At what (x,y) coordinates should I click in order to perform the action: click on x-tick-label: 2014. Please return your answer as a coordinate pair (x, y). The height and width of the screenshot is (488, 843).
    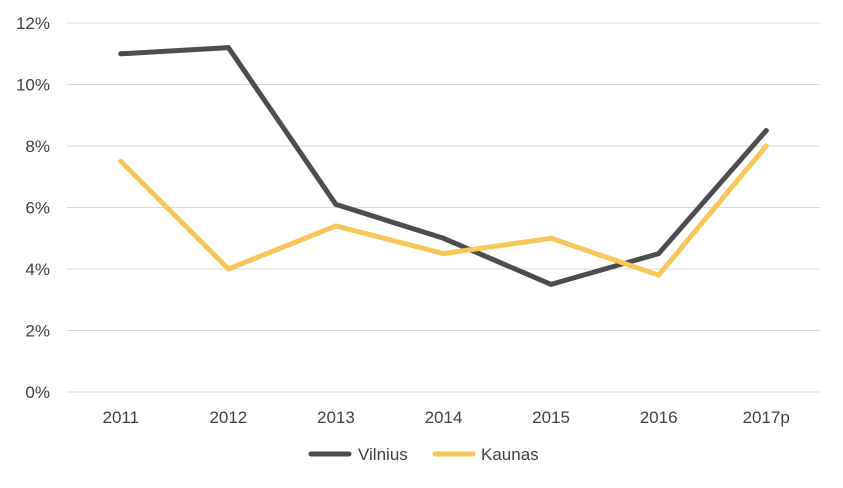
    Looking at the image, I should click on (444, 417).